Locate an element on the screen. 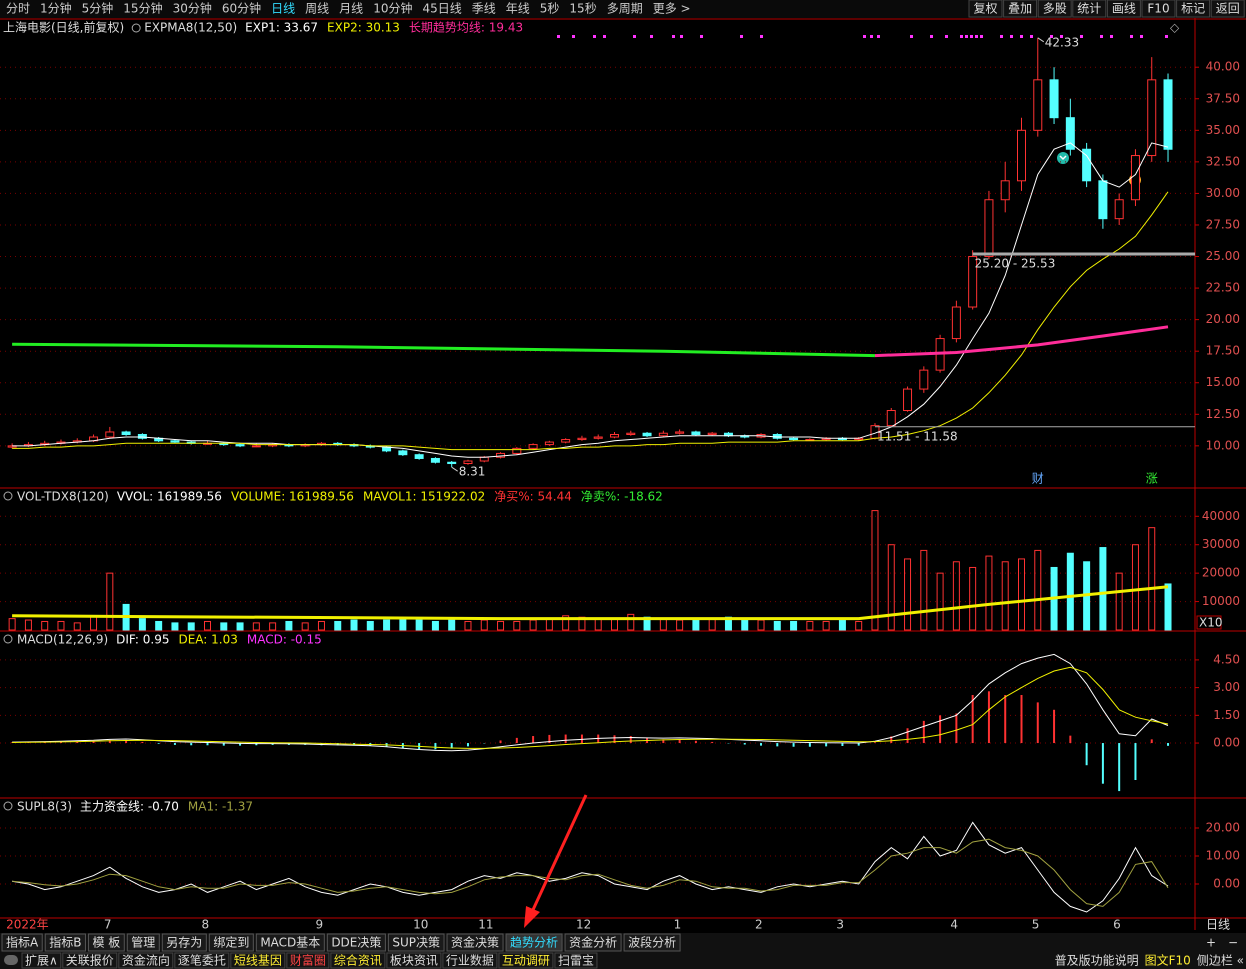 The height and width of the screenshot is (969, 1246). tool-button: 标记 is located at coordinates (1193, 9).